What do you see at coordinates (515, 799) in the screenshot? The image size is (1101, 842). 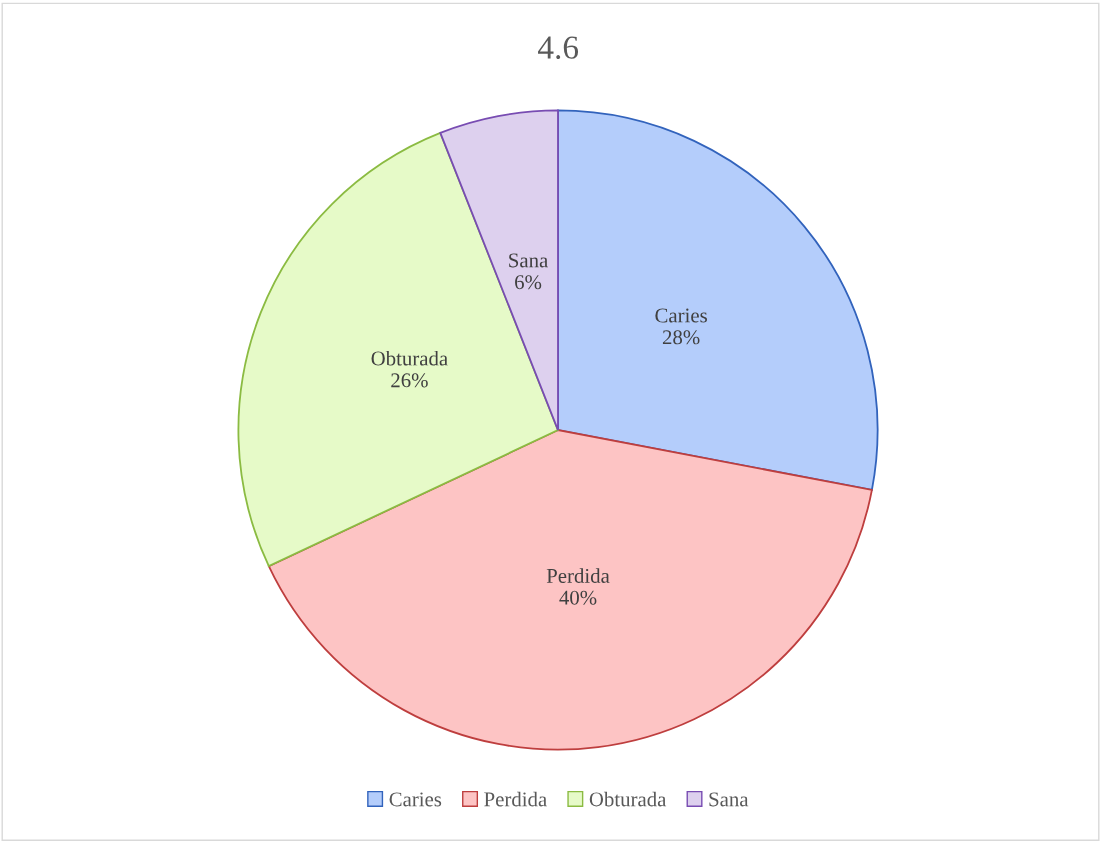 I see `legend-label: Perdida` at bounding box center [515, 799].